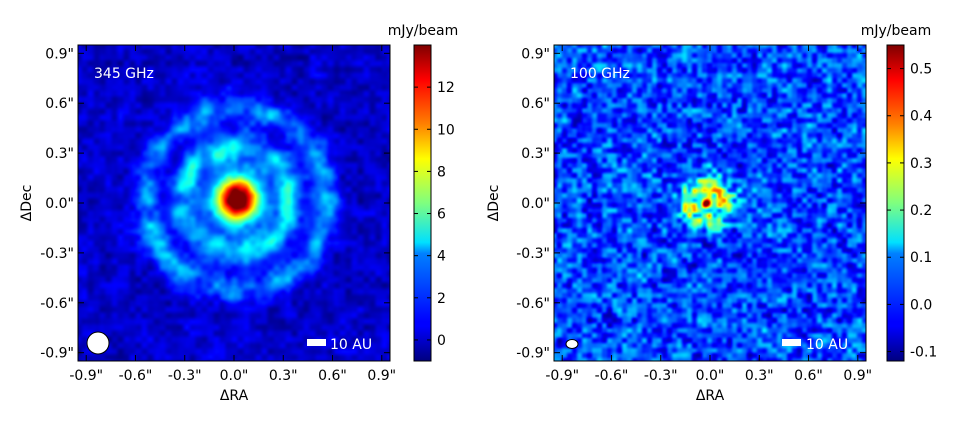 The width and height of the screenshot is (969, 422). Describe the element at coordinates (124, 74) in the screenshot. I see `frequency-label: 345 GHz` at that location.